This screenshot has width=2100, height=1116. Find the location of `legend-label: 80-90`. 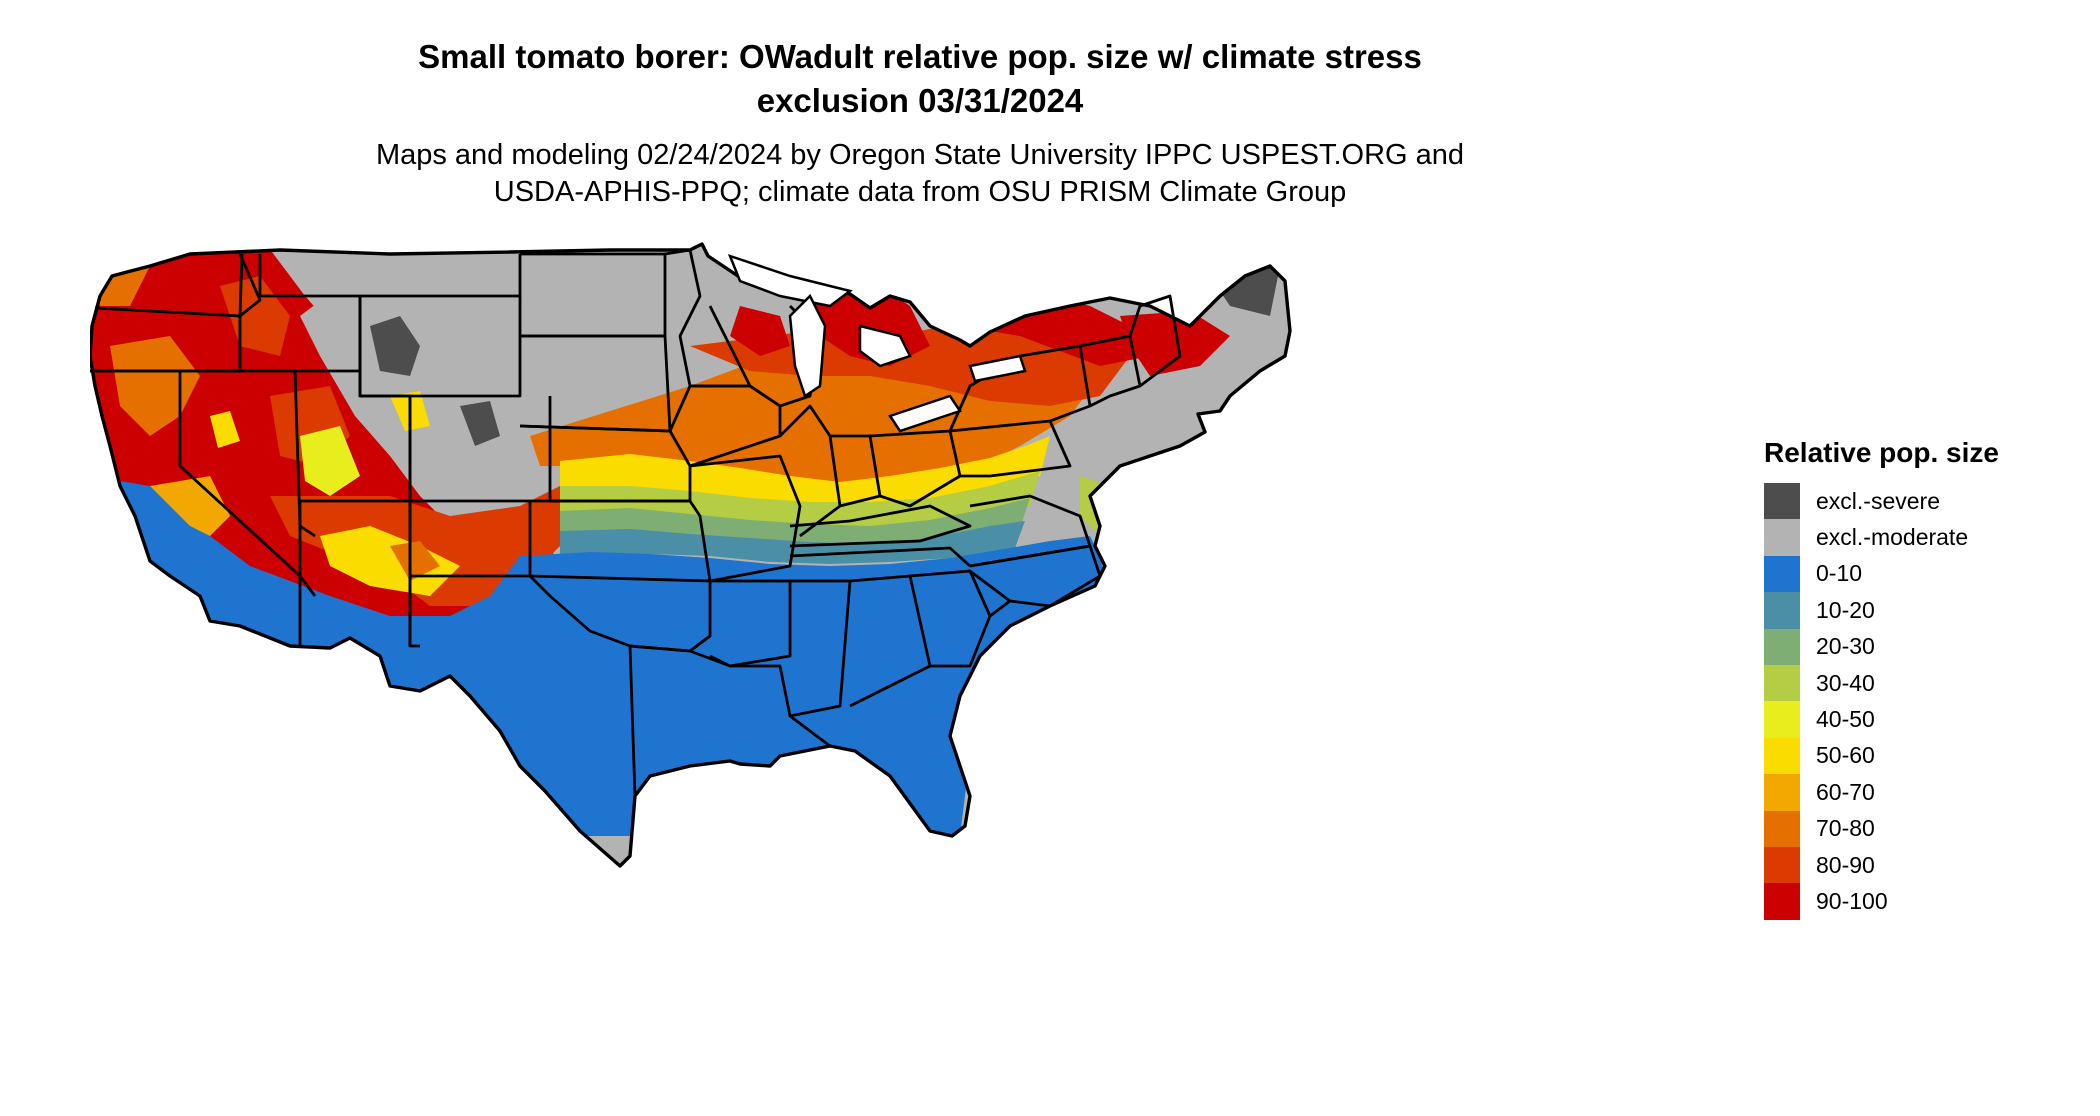

legend-label: 80-90 is located at coordinates (1845, 864).